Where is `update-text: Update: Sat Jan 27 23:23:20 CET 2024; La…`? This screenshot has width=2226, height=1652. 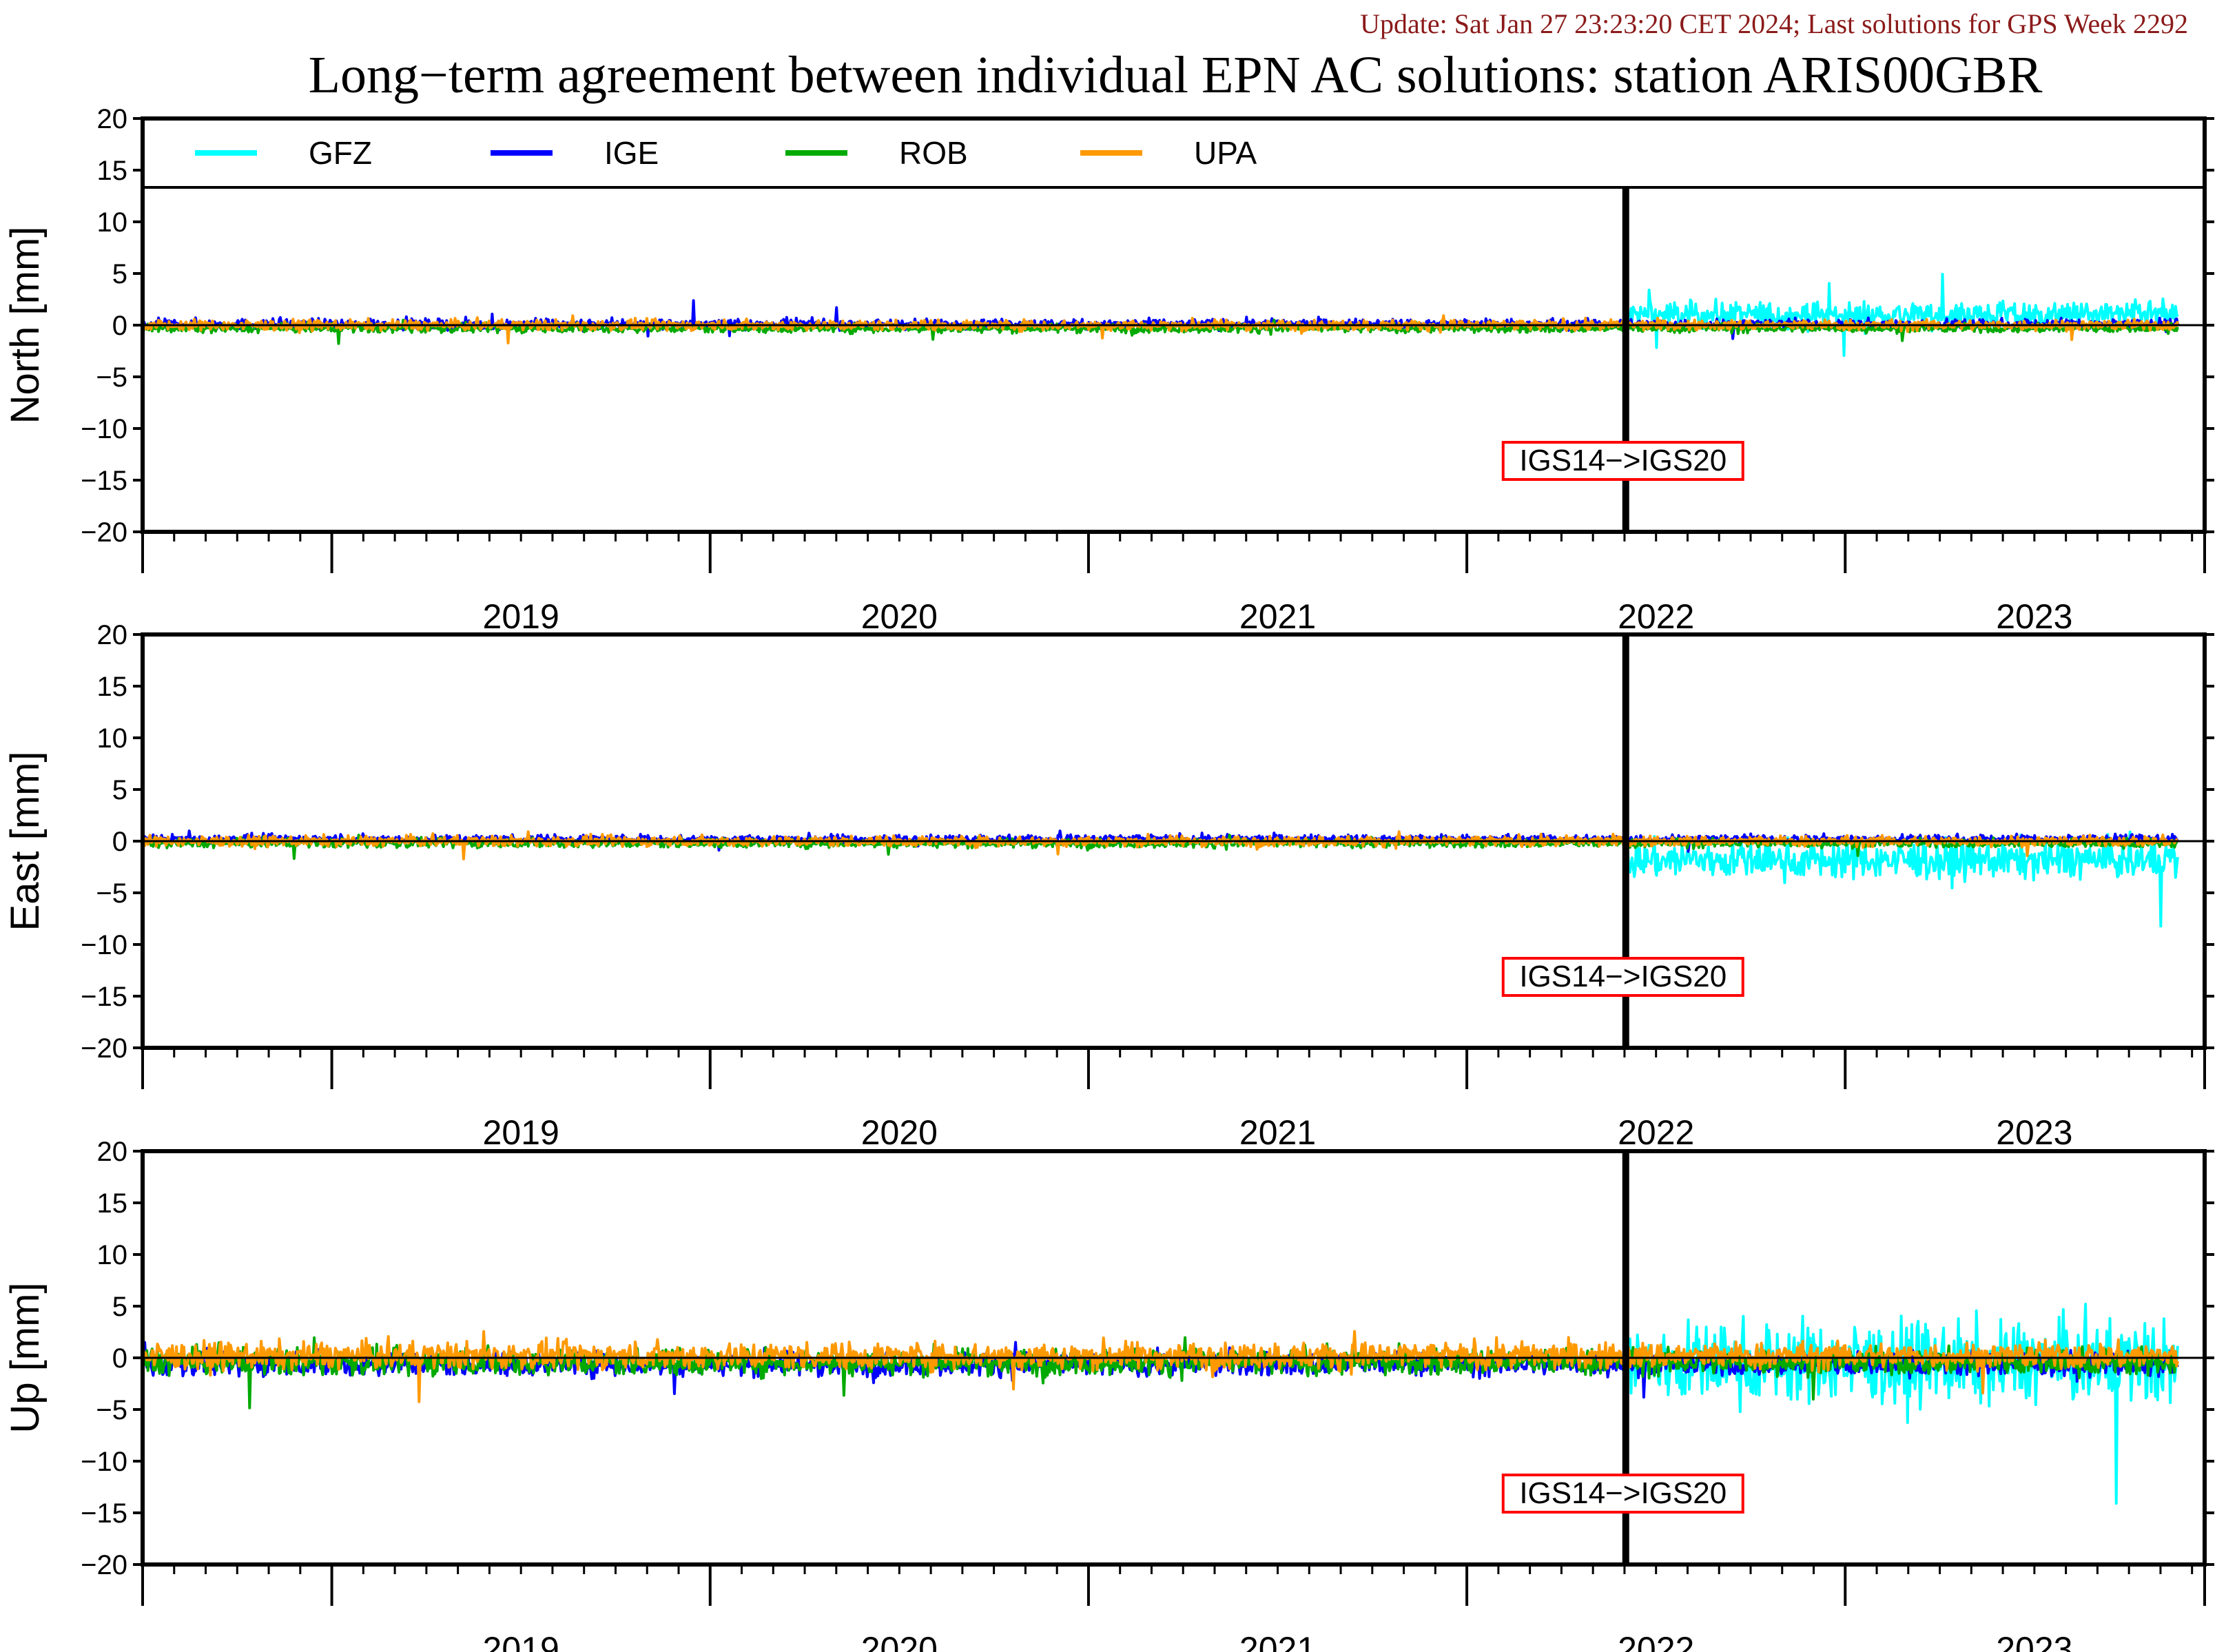 update-text: Update: Sat Jan 27 23:23:20 CET 2024; La… is located at coordinates (1774, 23).